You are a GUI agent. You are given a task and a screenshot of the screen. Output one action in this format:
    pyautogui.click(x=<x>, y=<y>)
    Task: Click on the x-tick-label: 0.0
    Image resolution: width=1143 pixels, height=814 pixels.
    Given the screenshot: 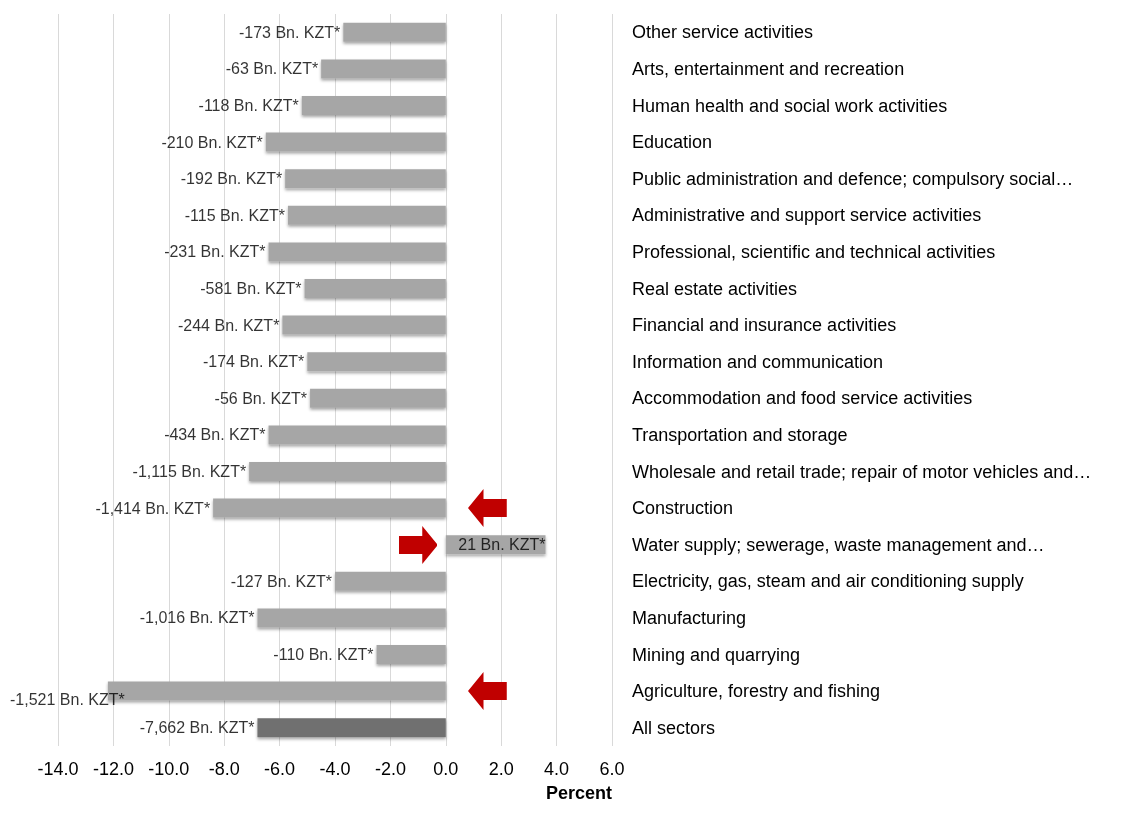 What is the action you would take?
    pyautogui.click(x=446, y=769)
    